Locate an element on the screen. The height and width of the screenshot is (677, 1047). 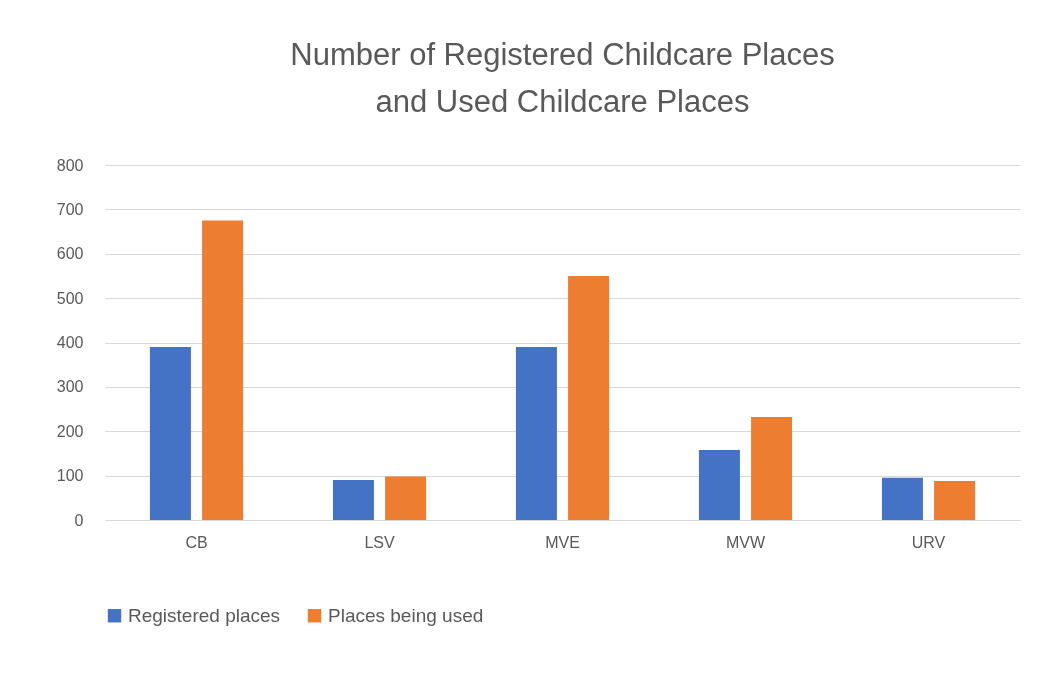
legend-label: Registered places is located at coordinates (204, 615).